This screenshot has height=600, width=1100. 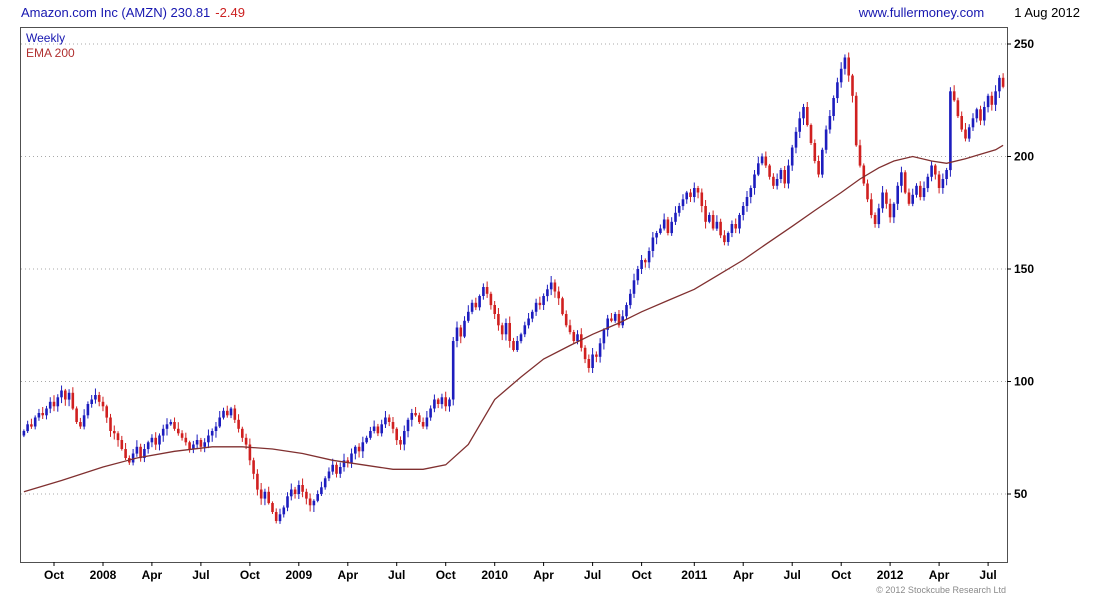 What do you see at coordinates (921, 12) in the screenshot?
I see `website-link: www.fullermoney.com` at bounding box center [921, 12].